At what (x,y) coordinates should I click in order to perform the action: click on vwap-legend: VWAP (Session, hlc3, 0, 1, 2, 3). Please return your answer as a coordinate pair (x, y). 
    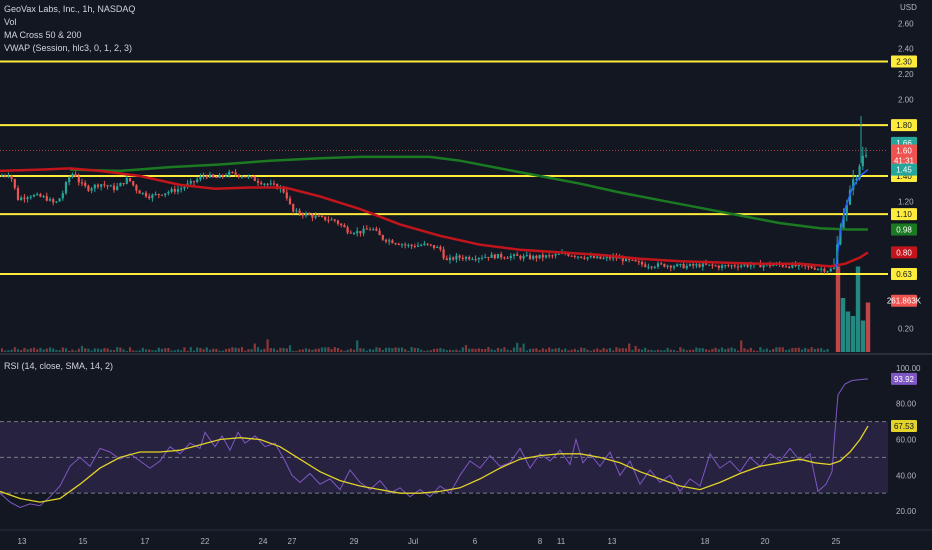
    Looking at the image, I should click on (68, 48).